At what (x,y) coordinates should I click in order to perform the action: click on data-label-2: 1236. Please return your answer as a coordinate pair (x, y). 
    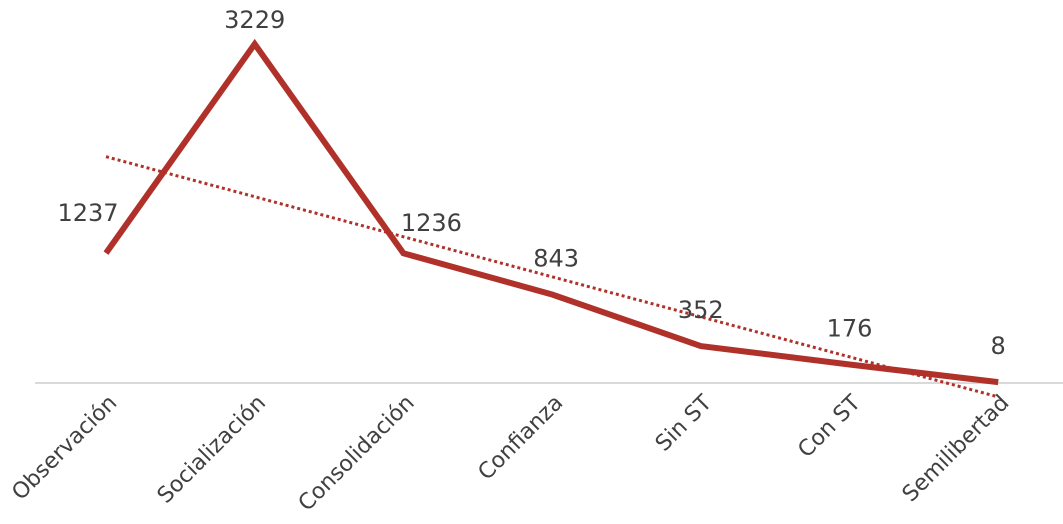
    Looking at the image, I should click on (431, 223).